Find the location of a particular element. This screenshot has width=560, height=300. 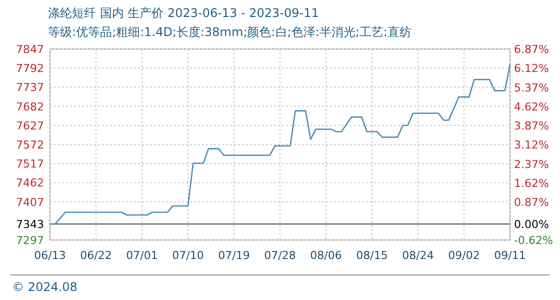

x-tick-label: 07/28 is located at coordinates (280, 255).